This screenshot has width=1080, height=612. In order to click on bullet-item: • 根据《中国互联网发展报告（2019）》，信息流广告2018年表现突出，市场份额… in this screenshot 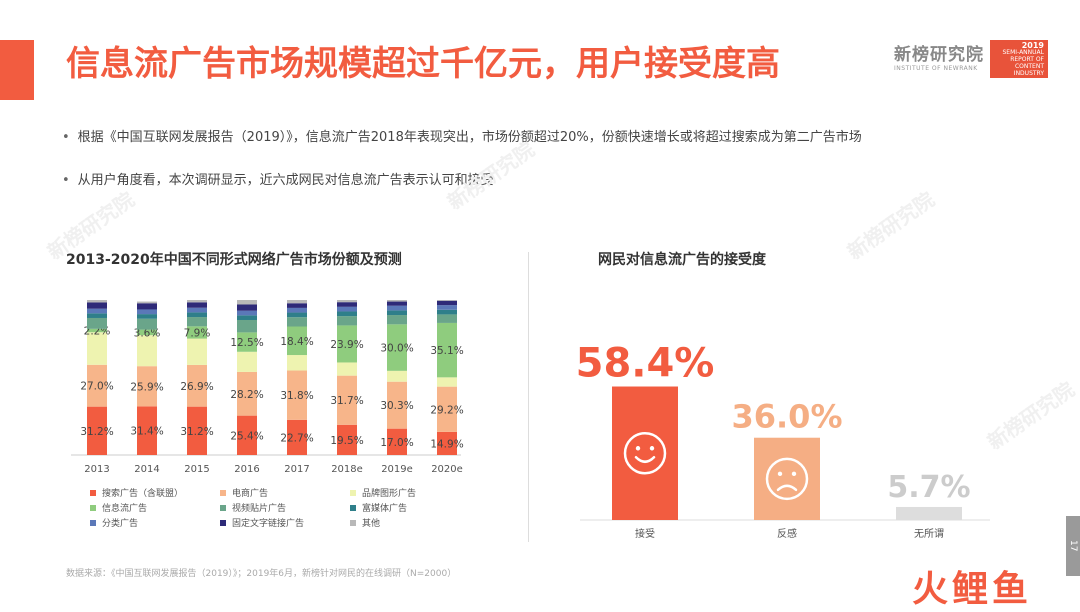, I will do `click(462, 137)`.